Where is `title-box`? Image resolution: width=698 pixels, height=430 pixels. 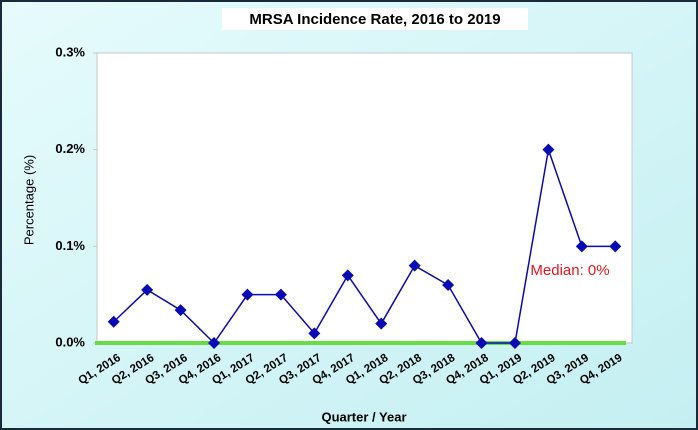
title-box is located at coordinates (375, 19).